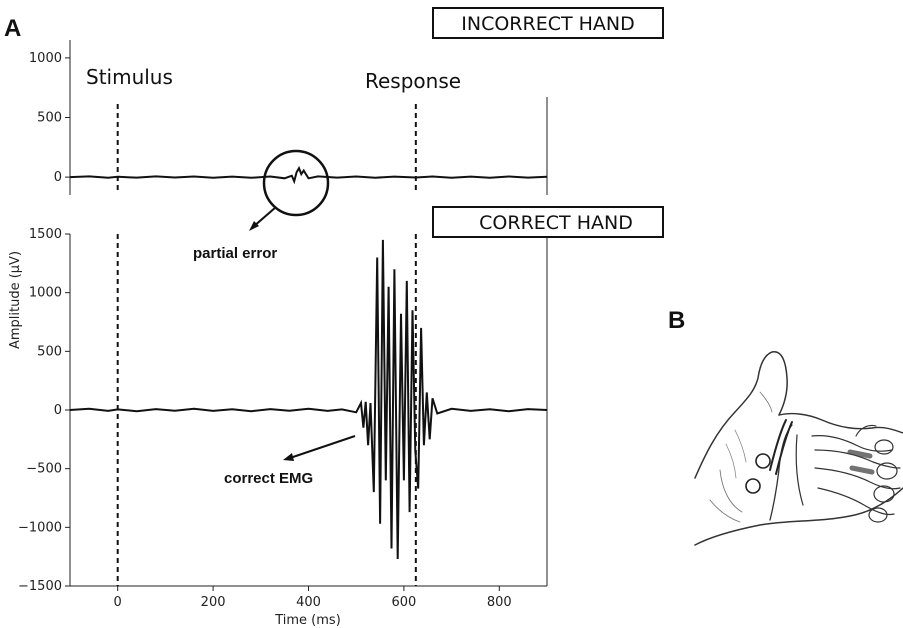 This screenshot has width=903, height=628. I want to click on incorrect-hand-ticks: 0 500 1000, so click(49, 118).